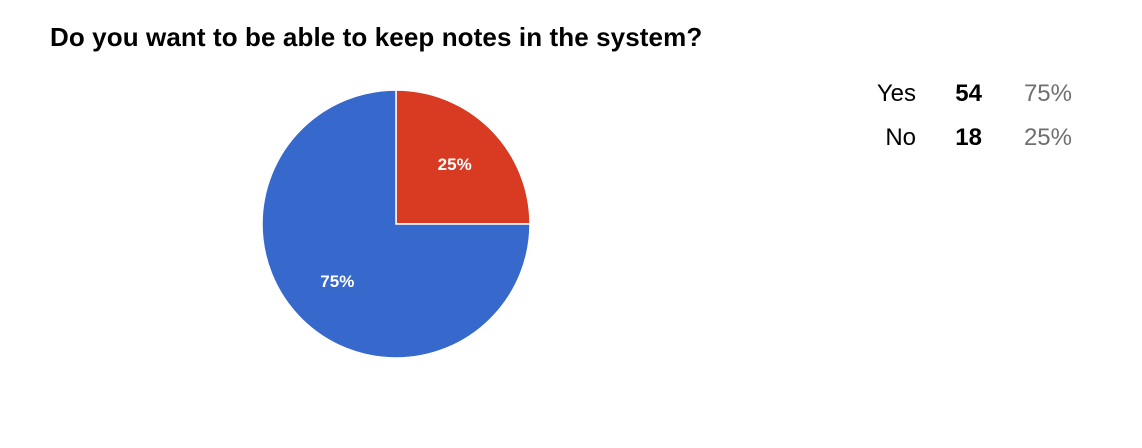  I want to click on pie-slice-no, so click(463, 157).